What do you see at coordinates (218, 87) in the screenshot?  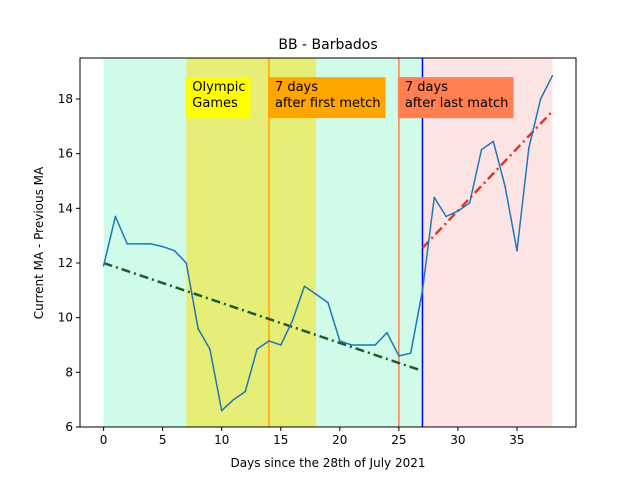 I see `annotation-text-0-0: Olympic` at bounding box center [218, 87].